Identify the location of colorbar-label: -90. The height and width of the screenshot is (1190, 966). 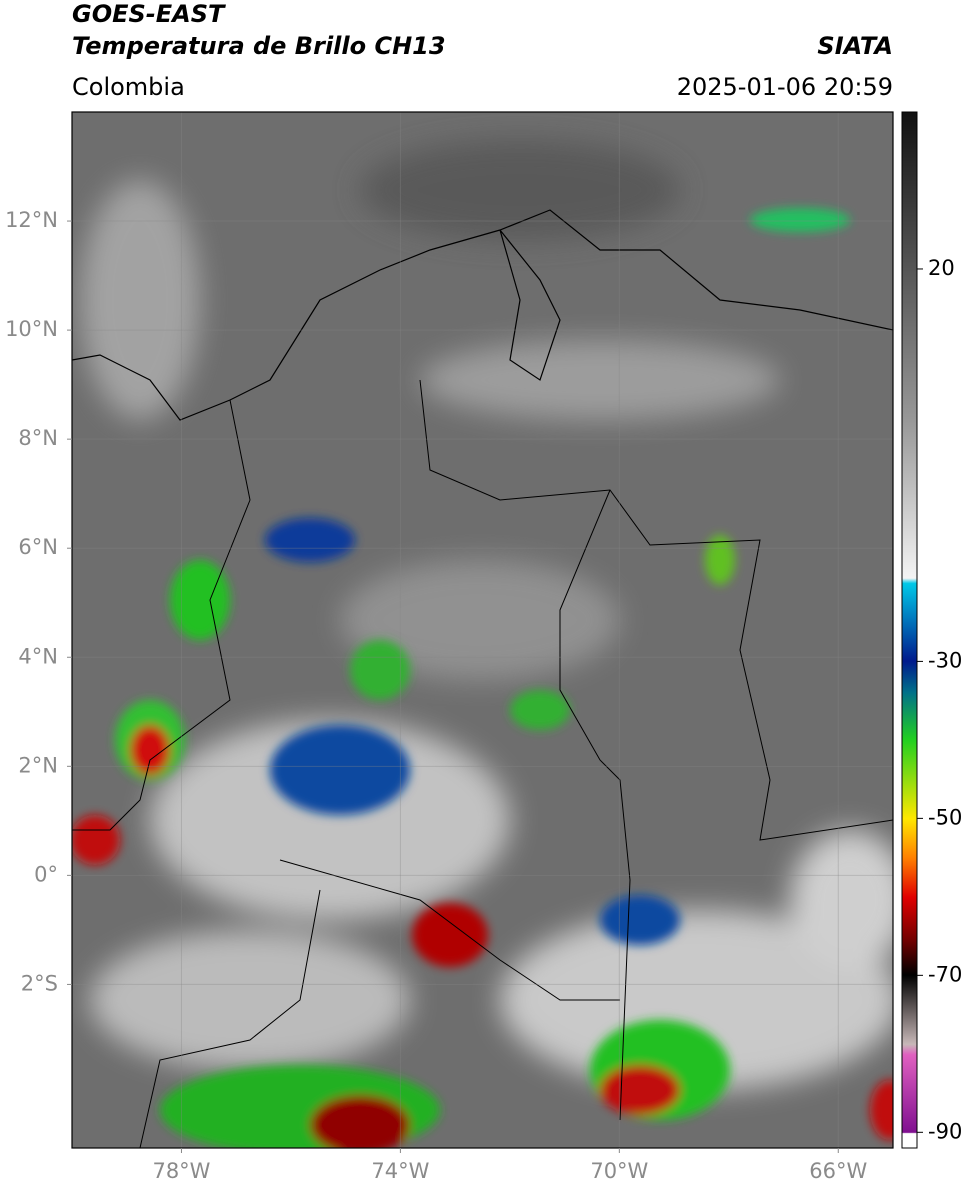
(945, 1131).